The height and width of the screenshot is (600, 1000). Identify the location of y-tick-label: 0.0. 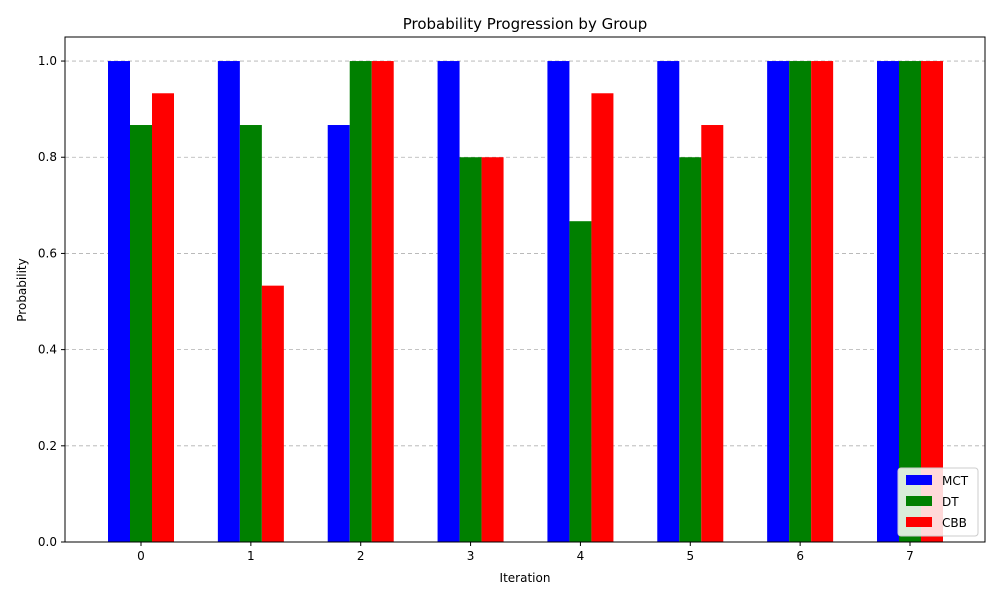
(47, 542).